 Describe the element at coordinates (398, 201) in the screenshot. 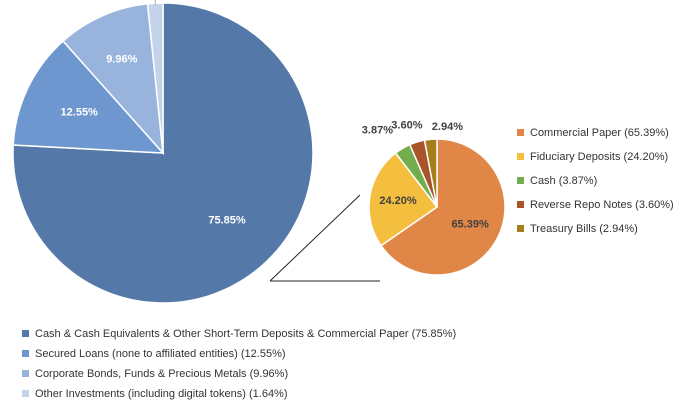

I see `sub-pie-data-label-1: 24.20%` at that location.